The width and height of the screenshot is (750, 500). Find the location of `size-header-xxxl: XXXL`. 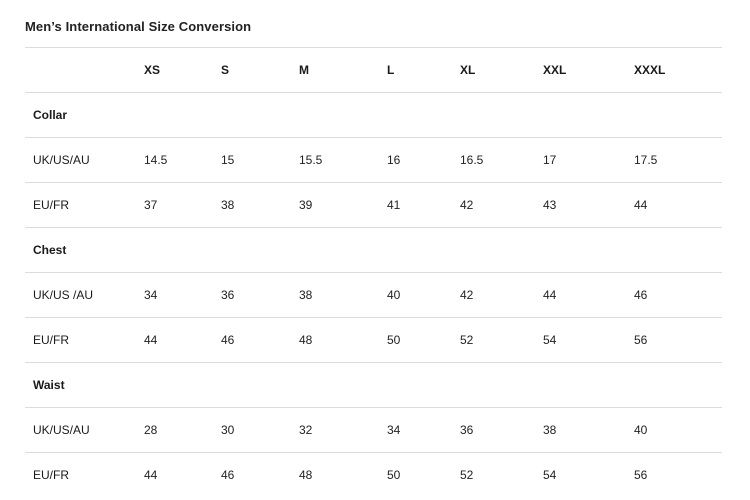

size-header-xxxl: XXXL is located at coordinates (678, 70).